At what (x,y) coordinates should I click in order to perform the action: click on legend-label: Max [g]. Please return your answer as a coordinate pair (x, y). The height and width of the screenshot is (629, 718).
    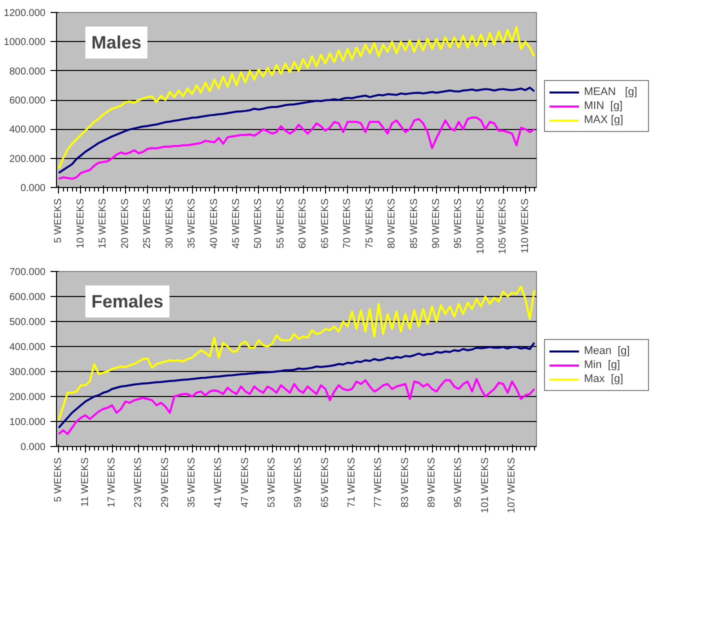
    Looking at the image, I should click on (604, 379).